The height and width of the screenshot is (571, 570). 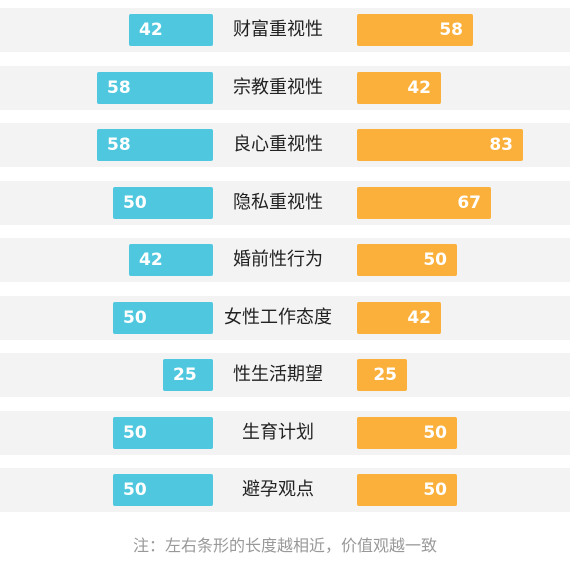 I want to click on category-label: 隐私重视性, so click(x=278, y=202).